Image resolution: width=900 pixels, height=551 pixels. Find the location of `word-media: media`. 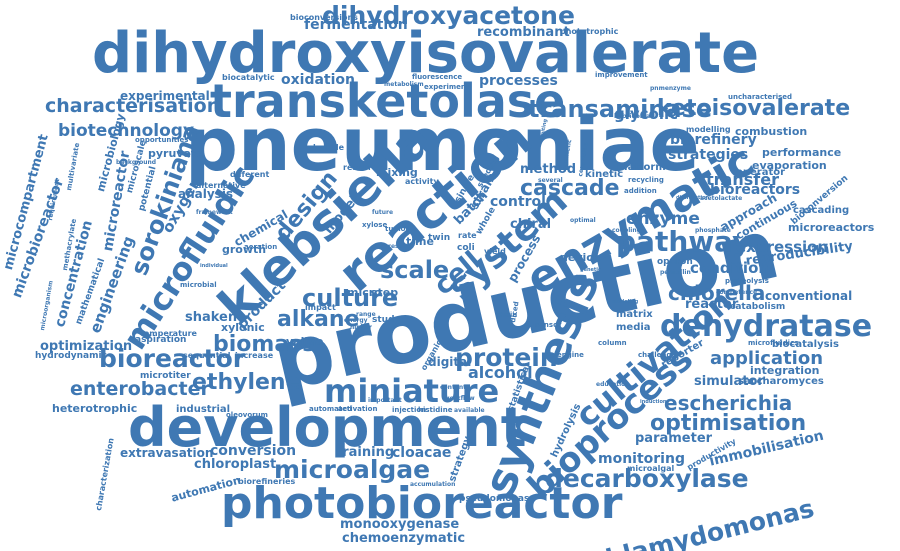

word-media: media is located at coordinates (633, 327).